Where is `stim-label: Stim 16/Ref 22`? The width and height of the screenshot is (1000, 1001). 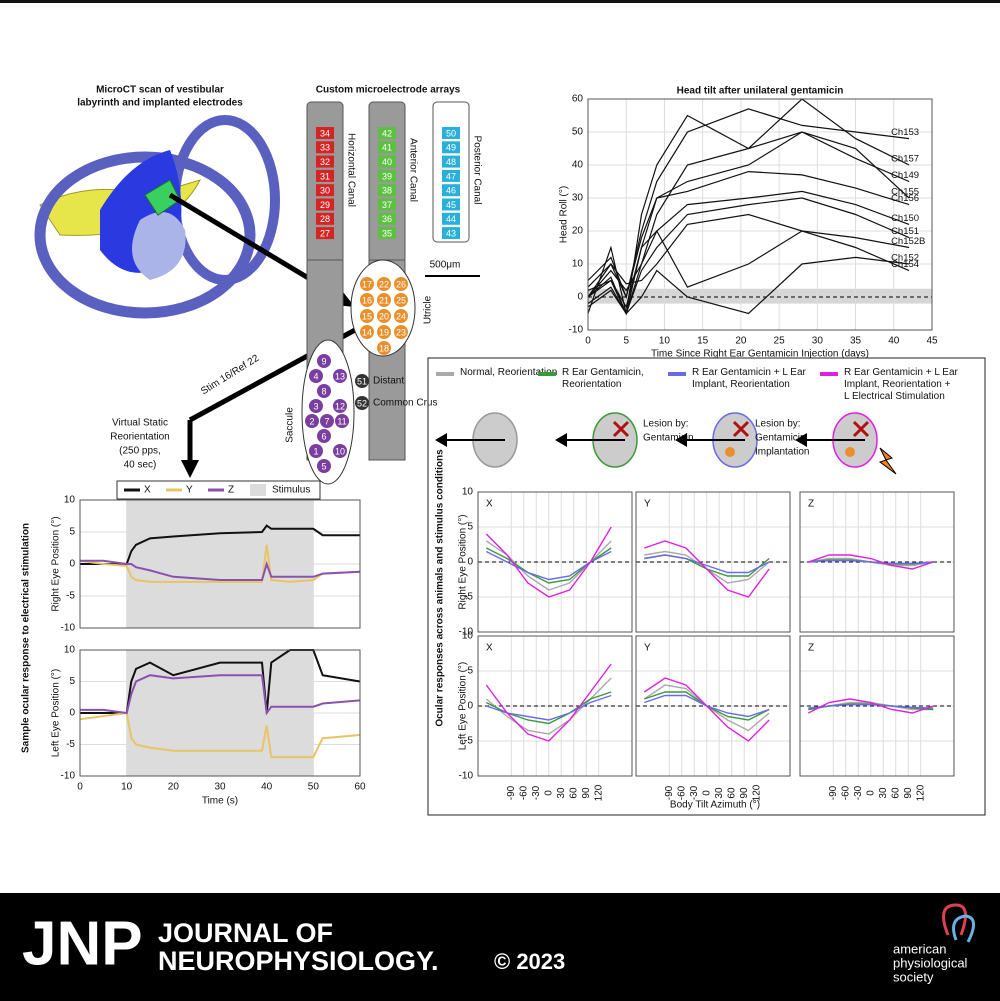
stim-label: Stim 16/Ref 22 is located at coordinates (230, 375).